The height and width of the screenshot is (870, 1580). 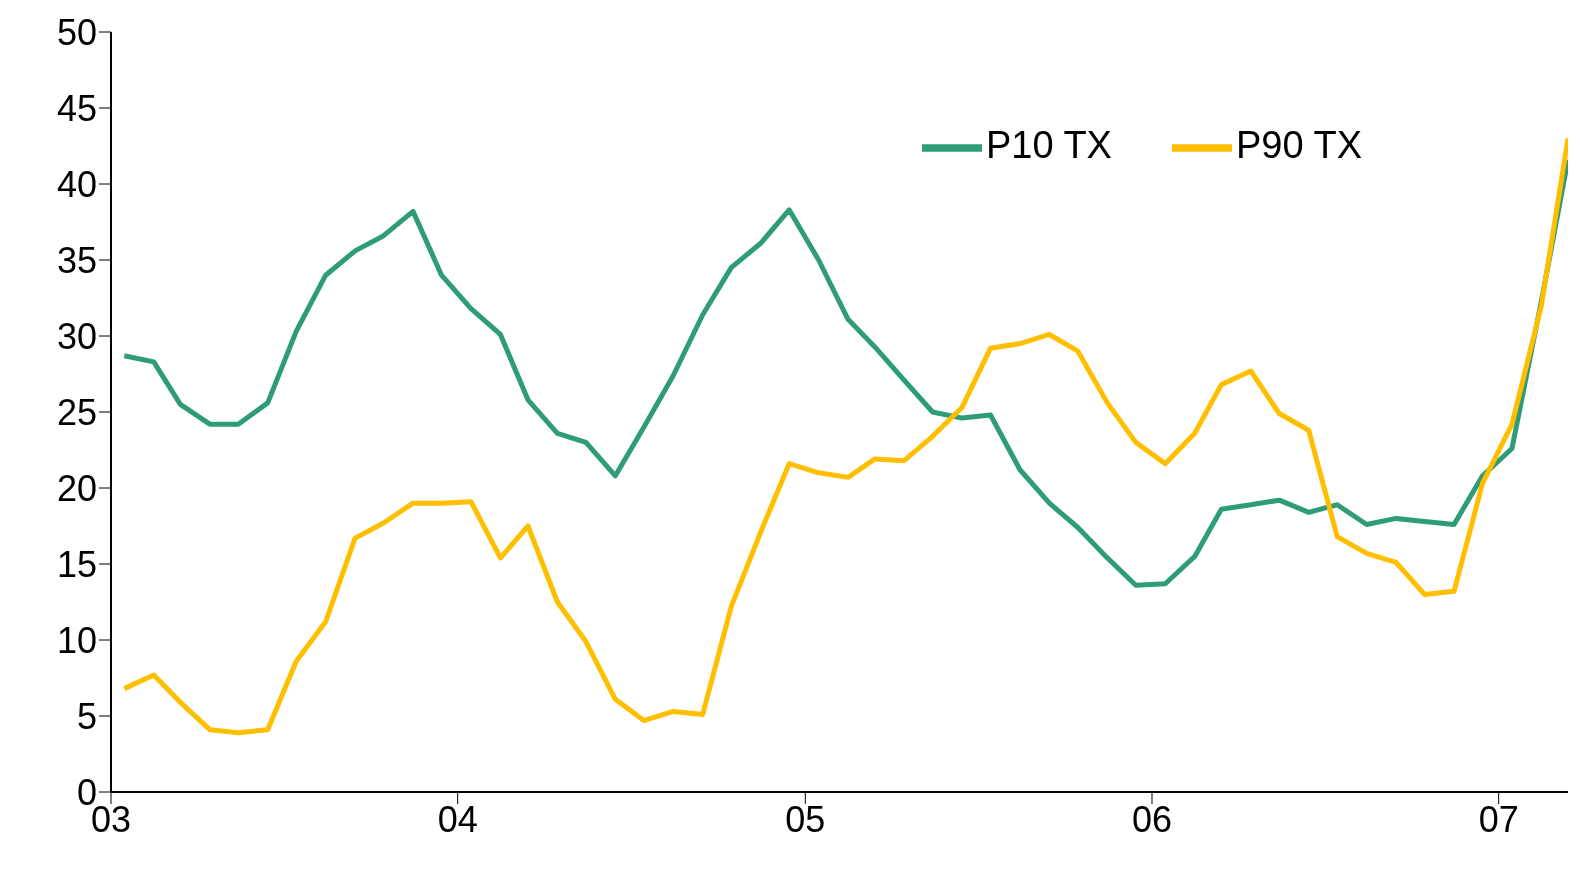 What do you see at coordinates (76, 184) in the screenshot?
I see `y-tick-label: 40` at bounding box center [76, 184].